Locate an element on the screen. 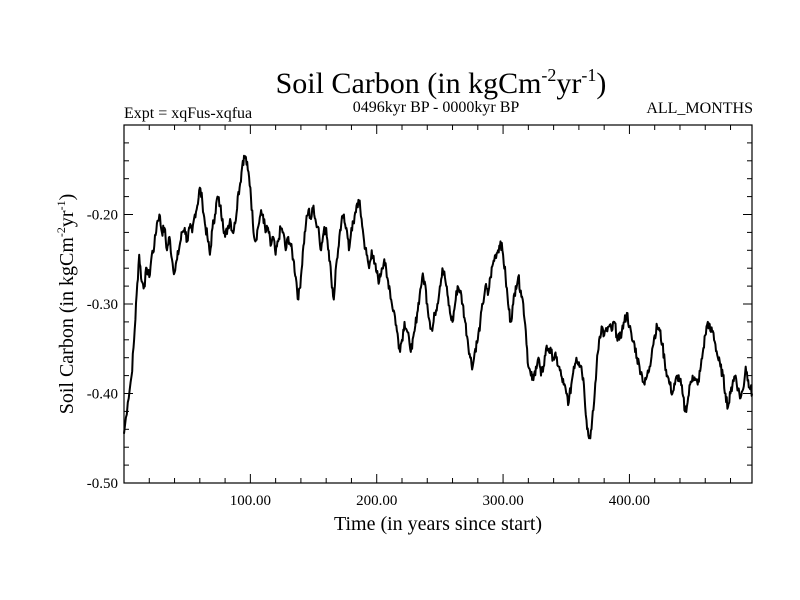  y-tick-label: -0.30 is located at coordinates (102, 305).